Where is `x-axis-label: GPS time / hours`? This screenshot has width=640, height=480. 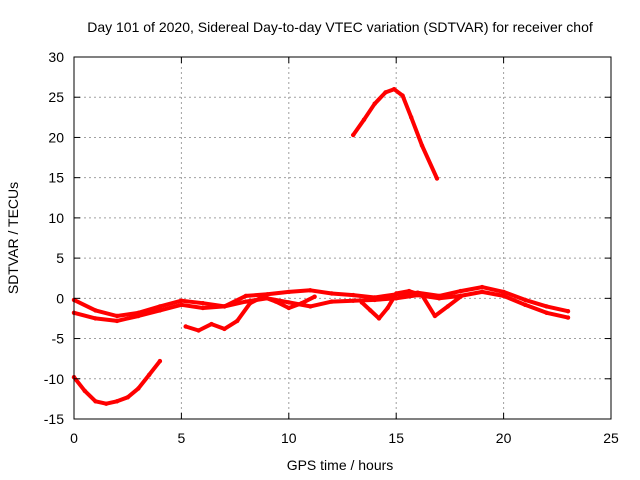
x-axis-label: GPS time / hours is located at coordinates (340, 465).